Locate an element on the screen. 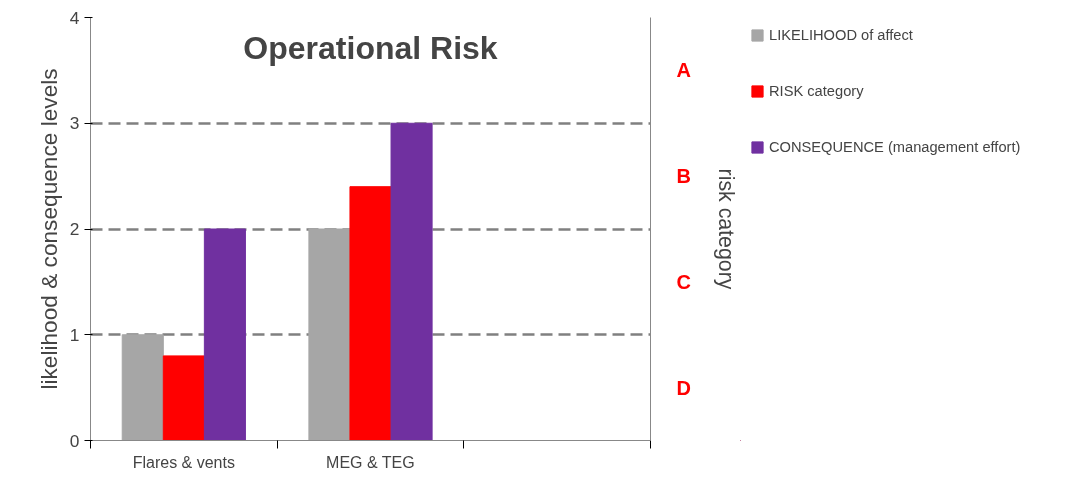 The image size is (1075, 493). y2-axis-title: risk category is located at coordinates (725, 229).